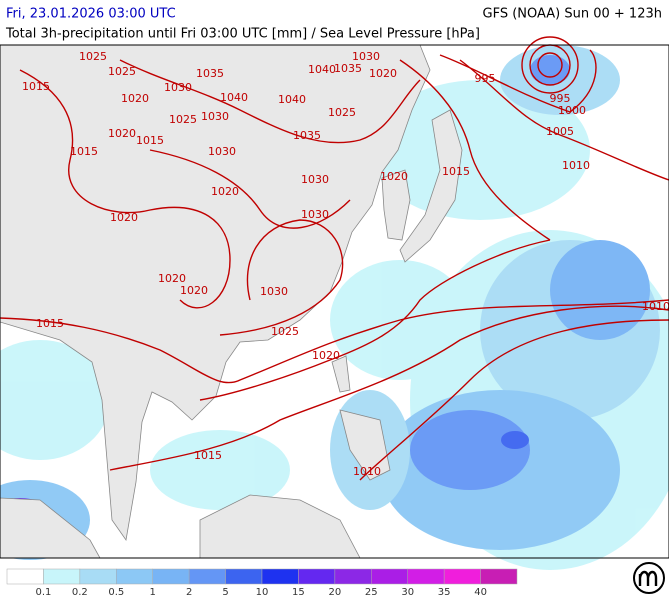  What do you see at coordinates (116, 592) in the screenshot?
I see `legend-value: 0.5` at bounding box center [116, 592].